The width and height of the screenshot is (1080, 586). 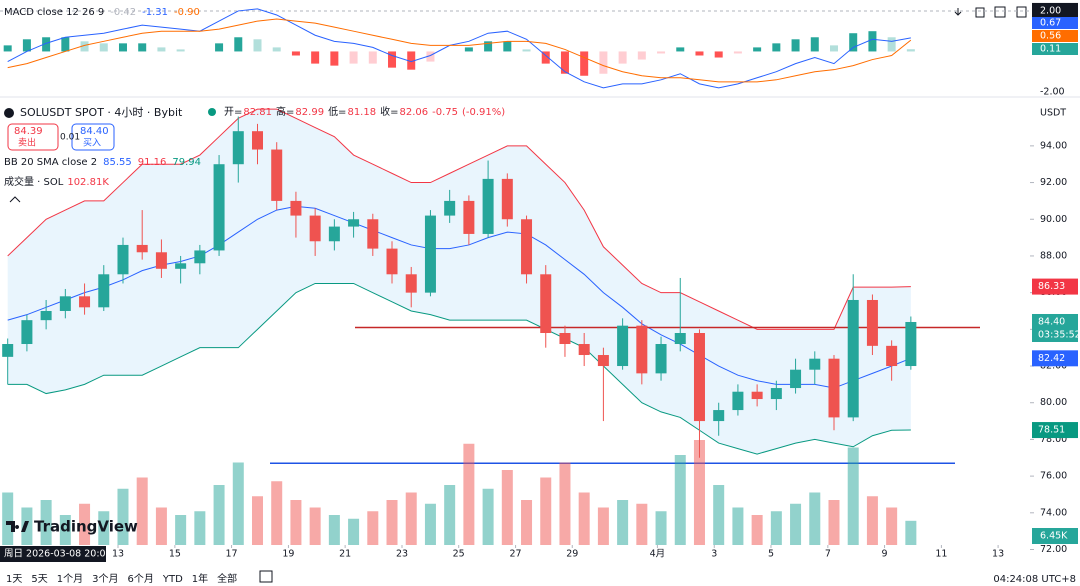 I want to click on x-tick-label: 7, so click(x=828, y=554).